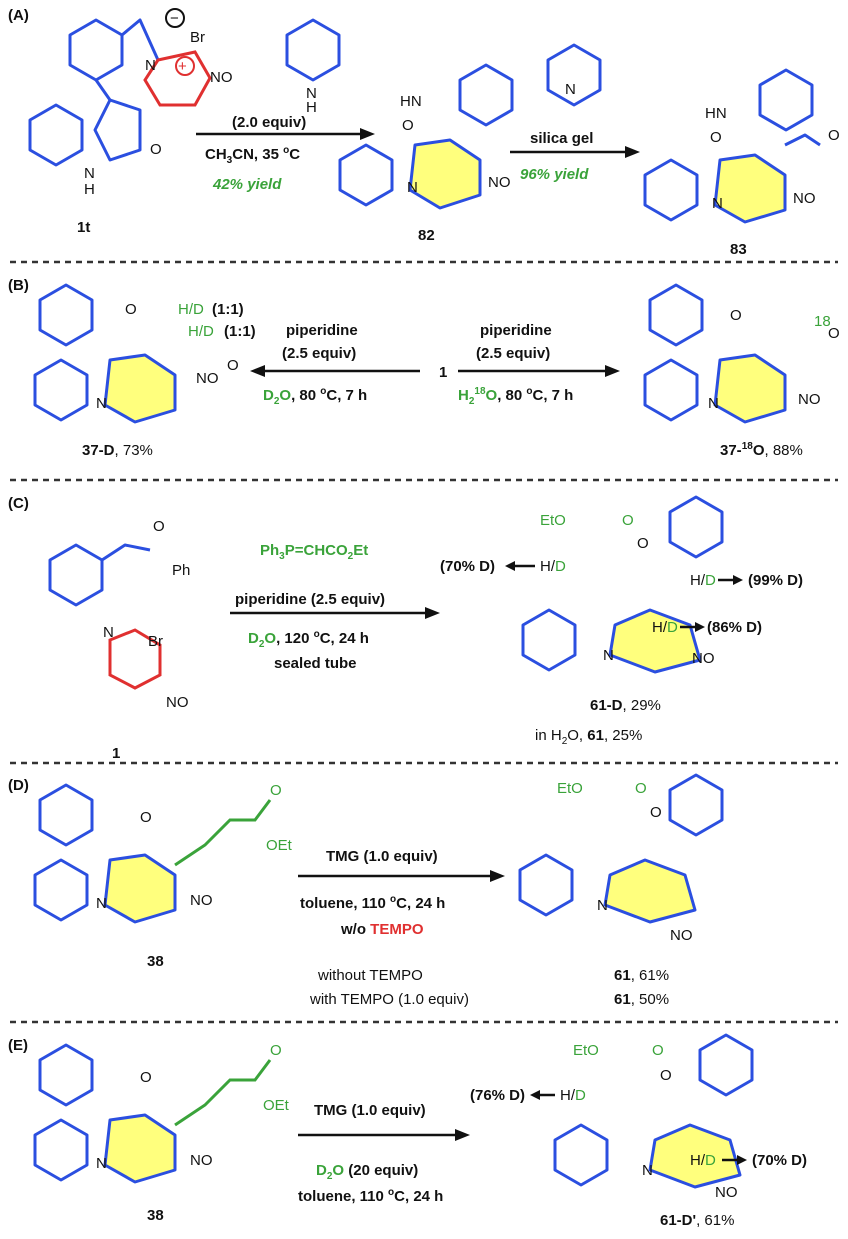 This screenshot has height=1239, width=848. I want to click on svg-text: Ph, so click(181, 570).